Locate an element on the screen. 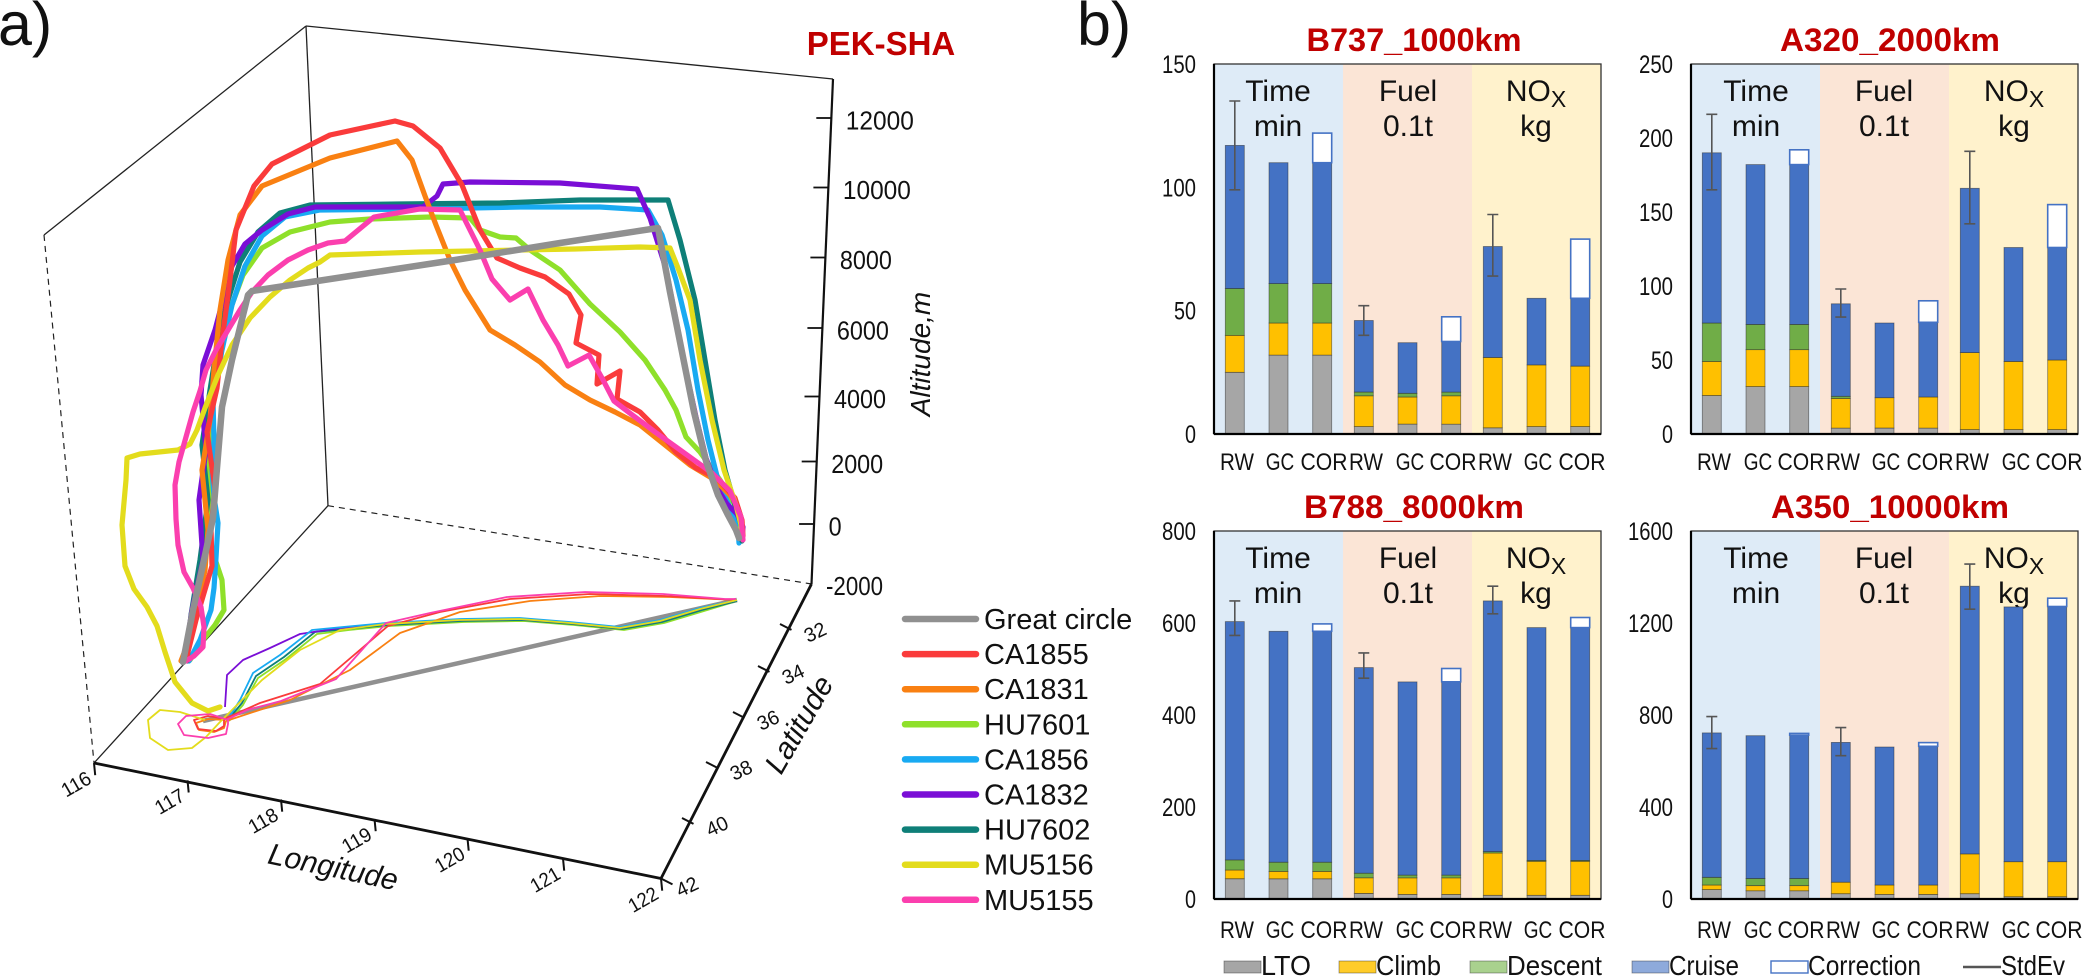 The image size is (2092, 979). svg-text: a) is located at coordinates (26, 29).